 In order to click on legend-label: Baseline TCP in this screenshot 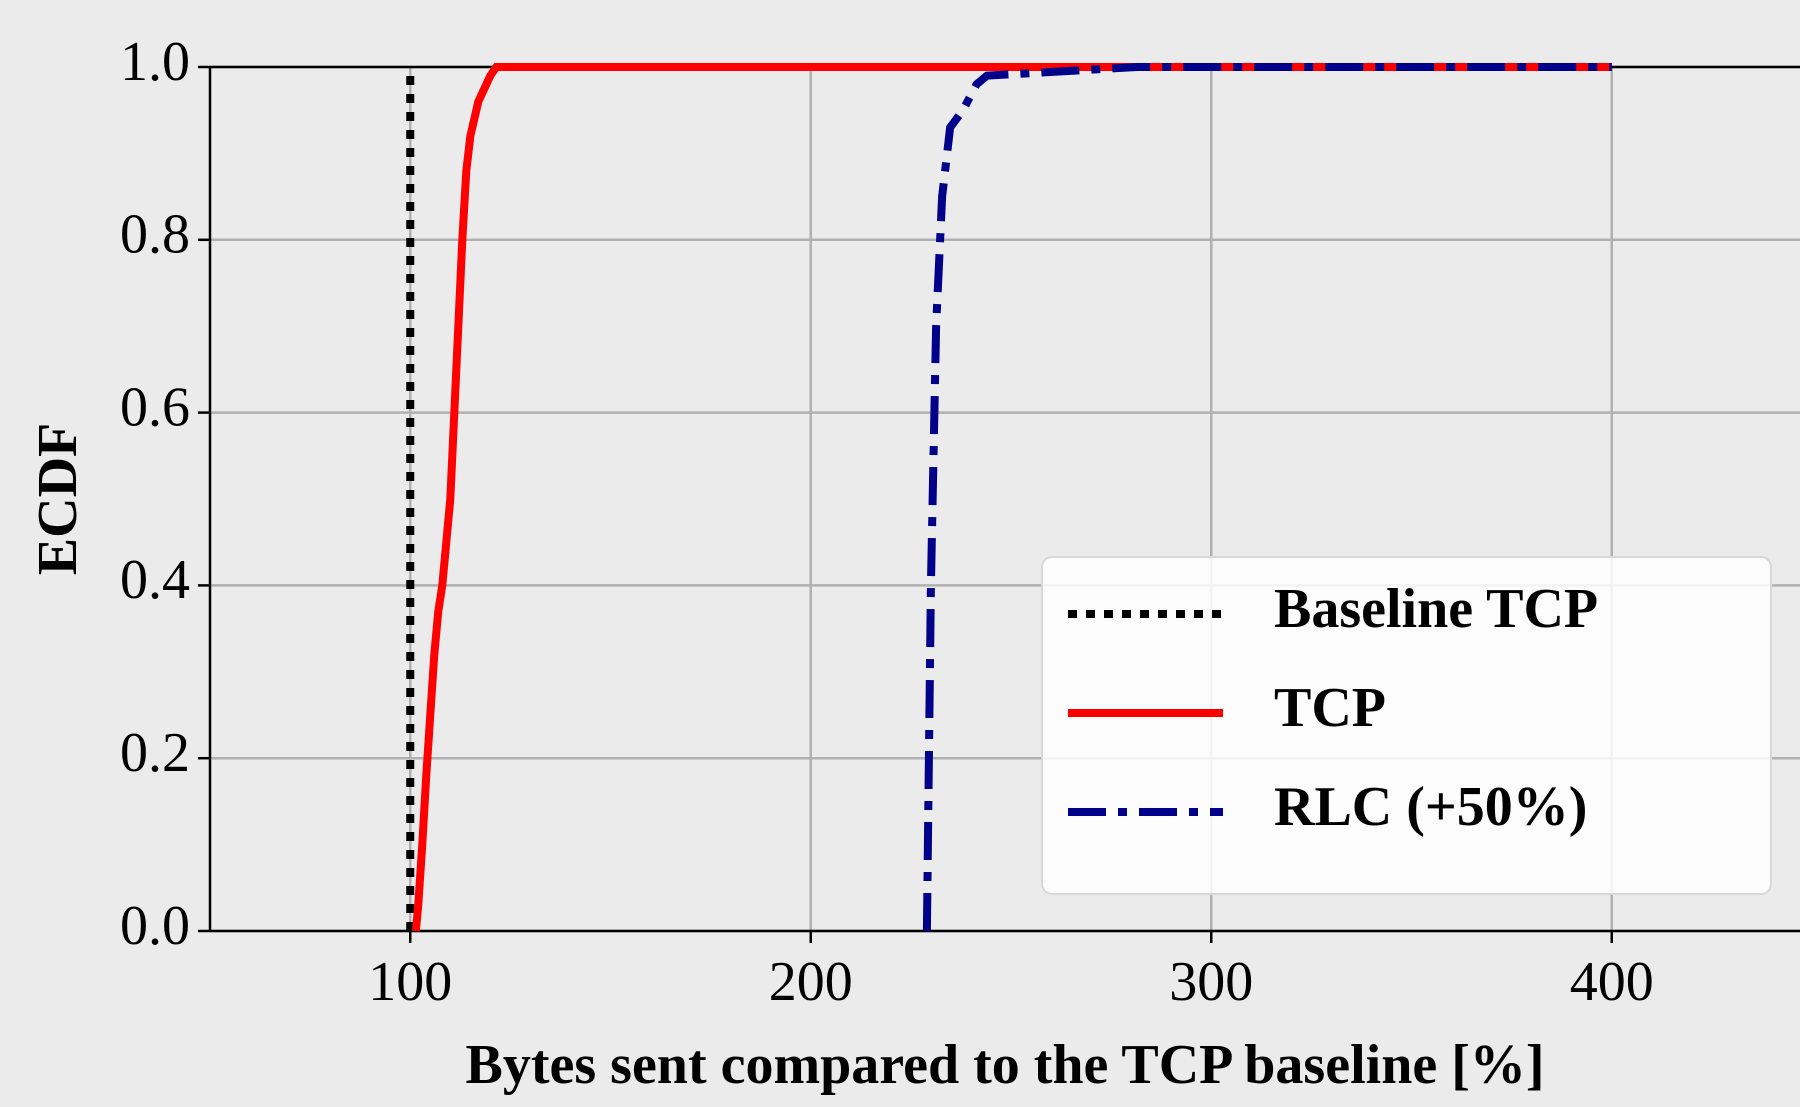, I will do `click(1436, 609)`.